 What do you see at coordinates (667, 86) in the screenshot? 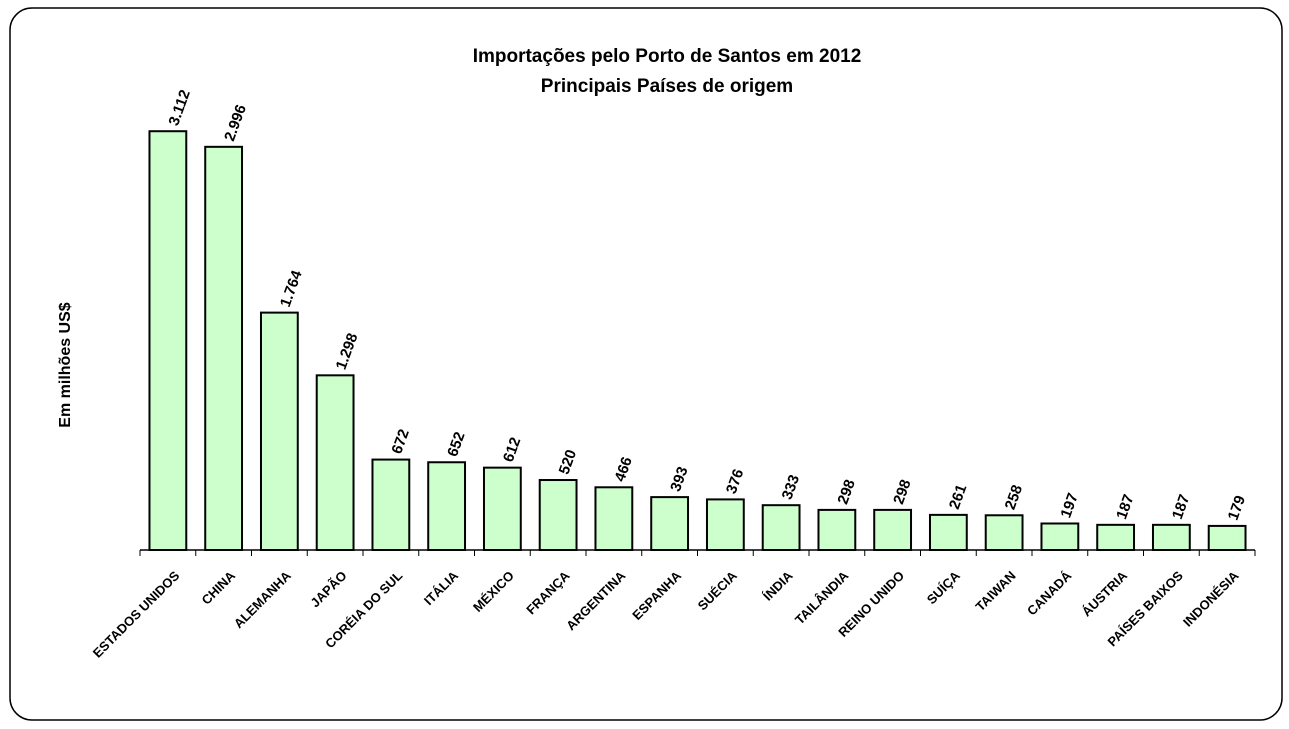
I see `chart-subtitle: Principais Países de origem` at bounding box center [667, 86].